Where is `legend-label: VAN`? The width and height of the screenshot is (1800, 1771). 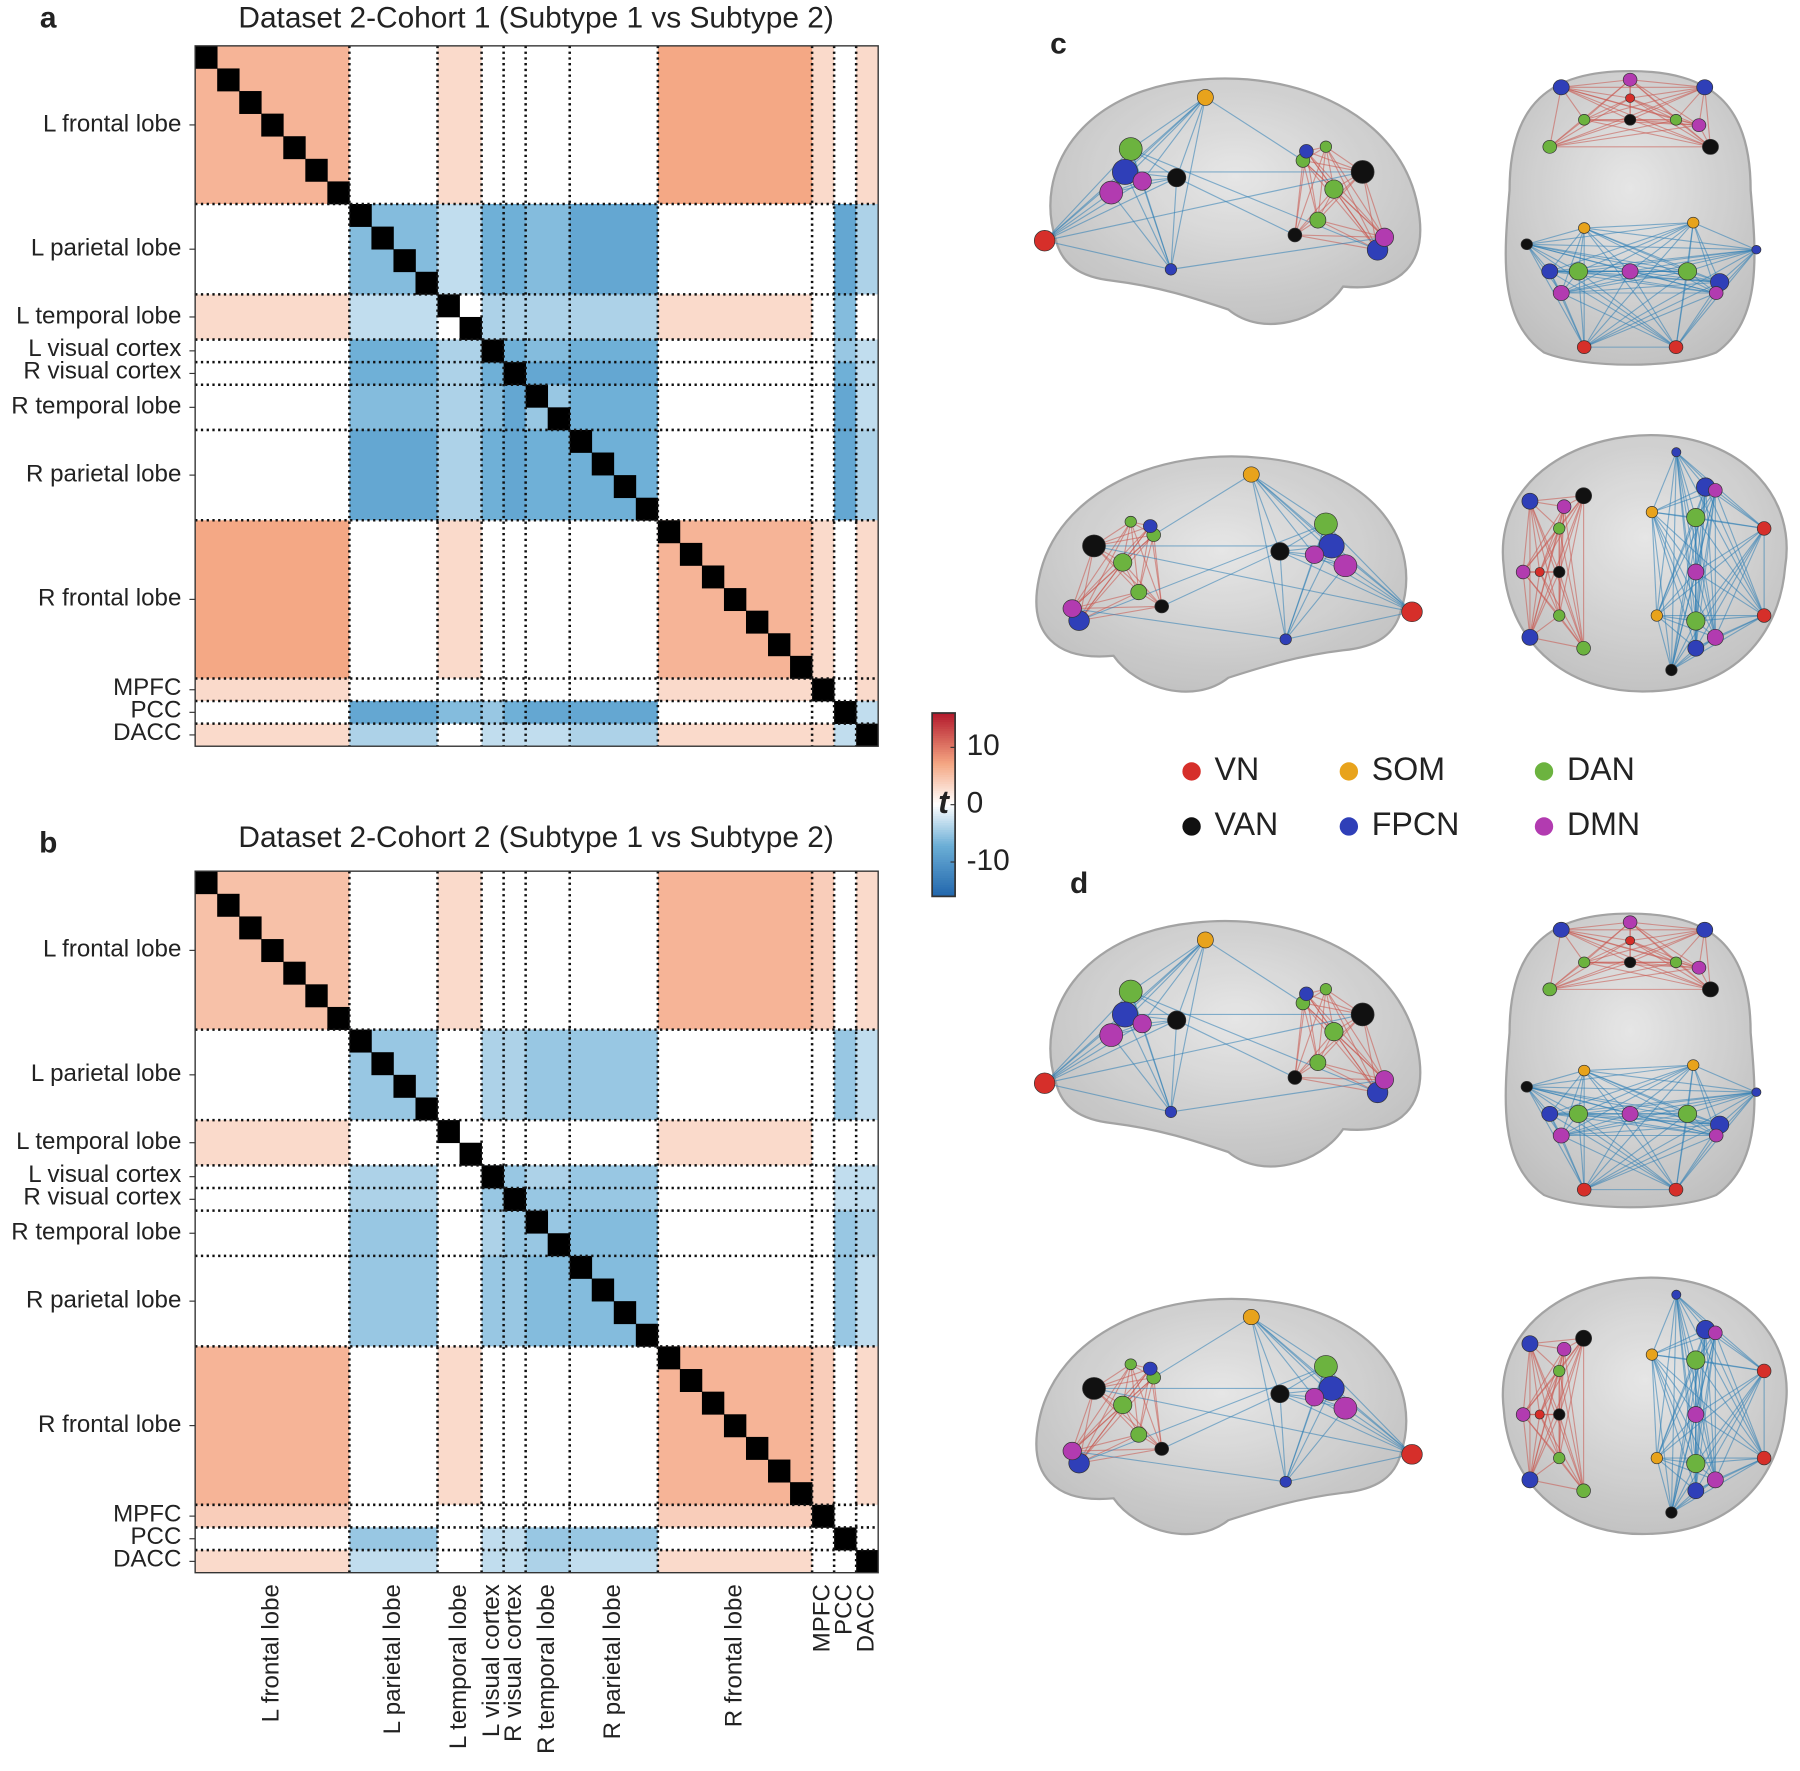 legend-label: VAN is located at coordinates (1247, 824).